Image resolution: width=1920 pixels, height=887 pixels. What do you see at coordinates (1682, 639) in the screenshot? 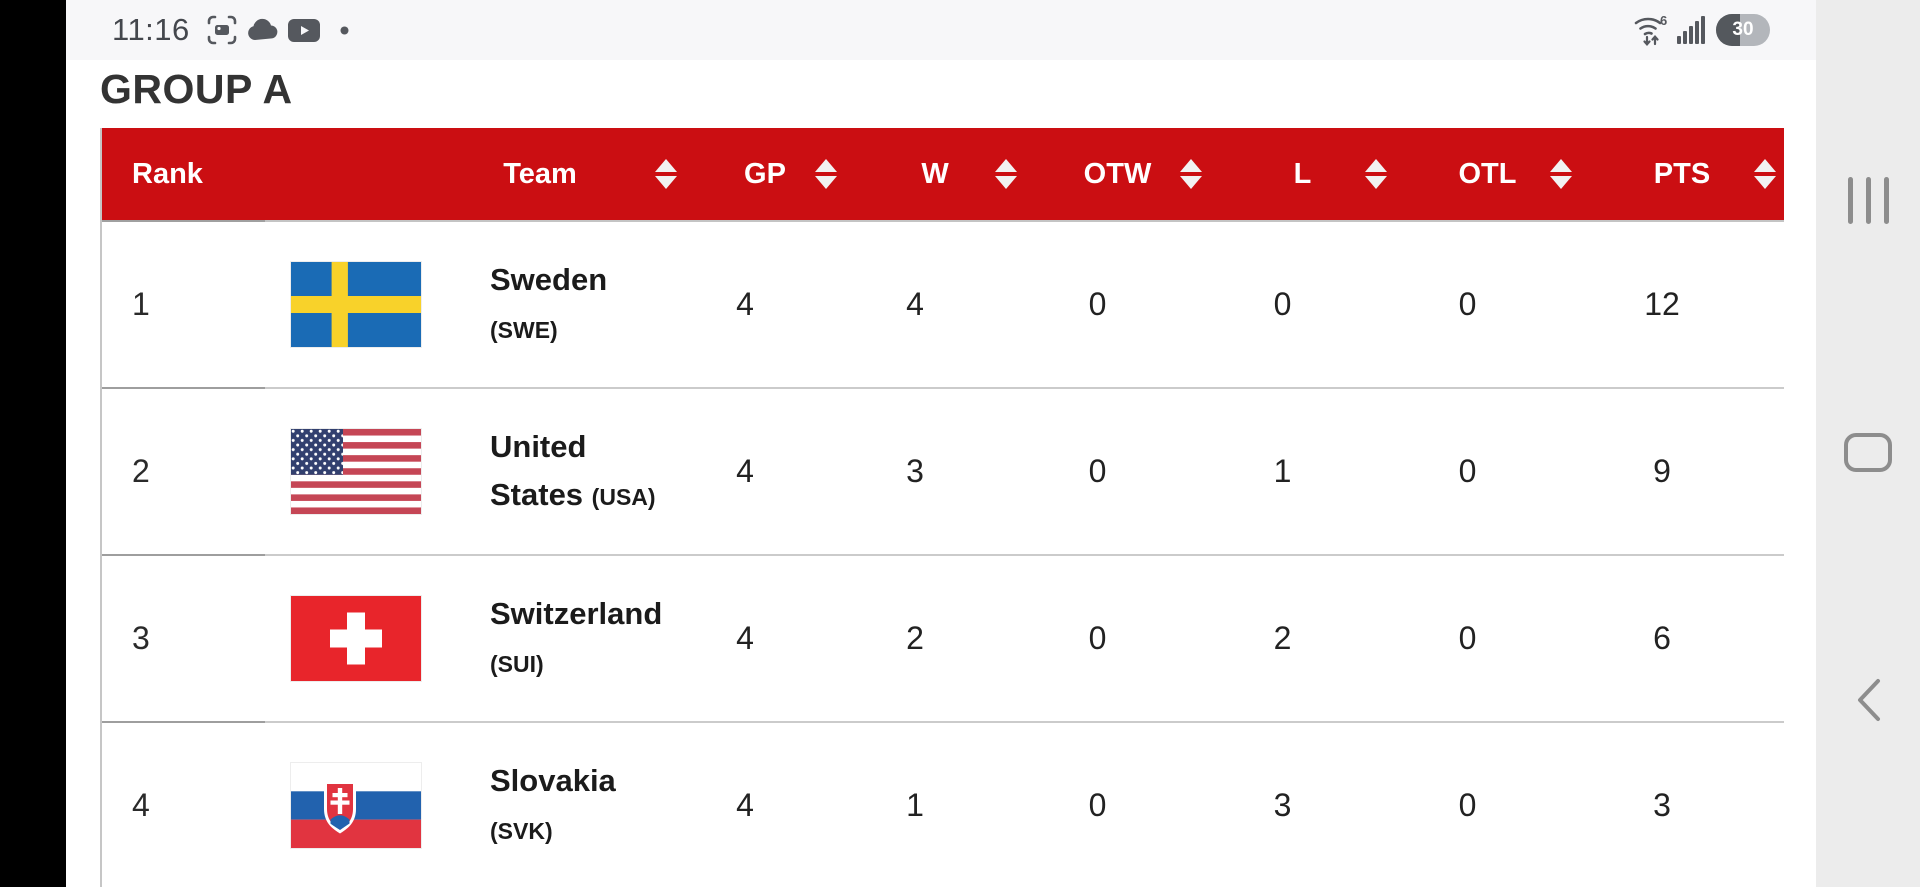
I see `pts-cell: 6` at bounding box center [1682, 639].